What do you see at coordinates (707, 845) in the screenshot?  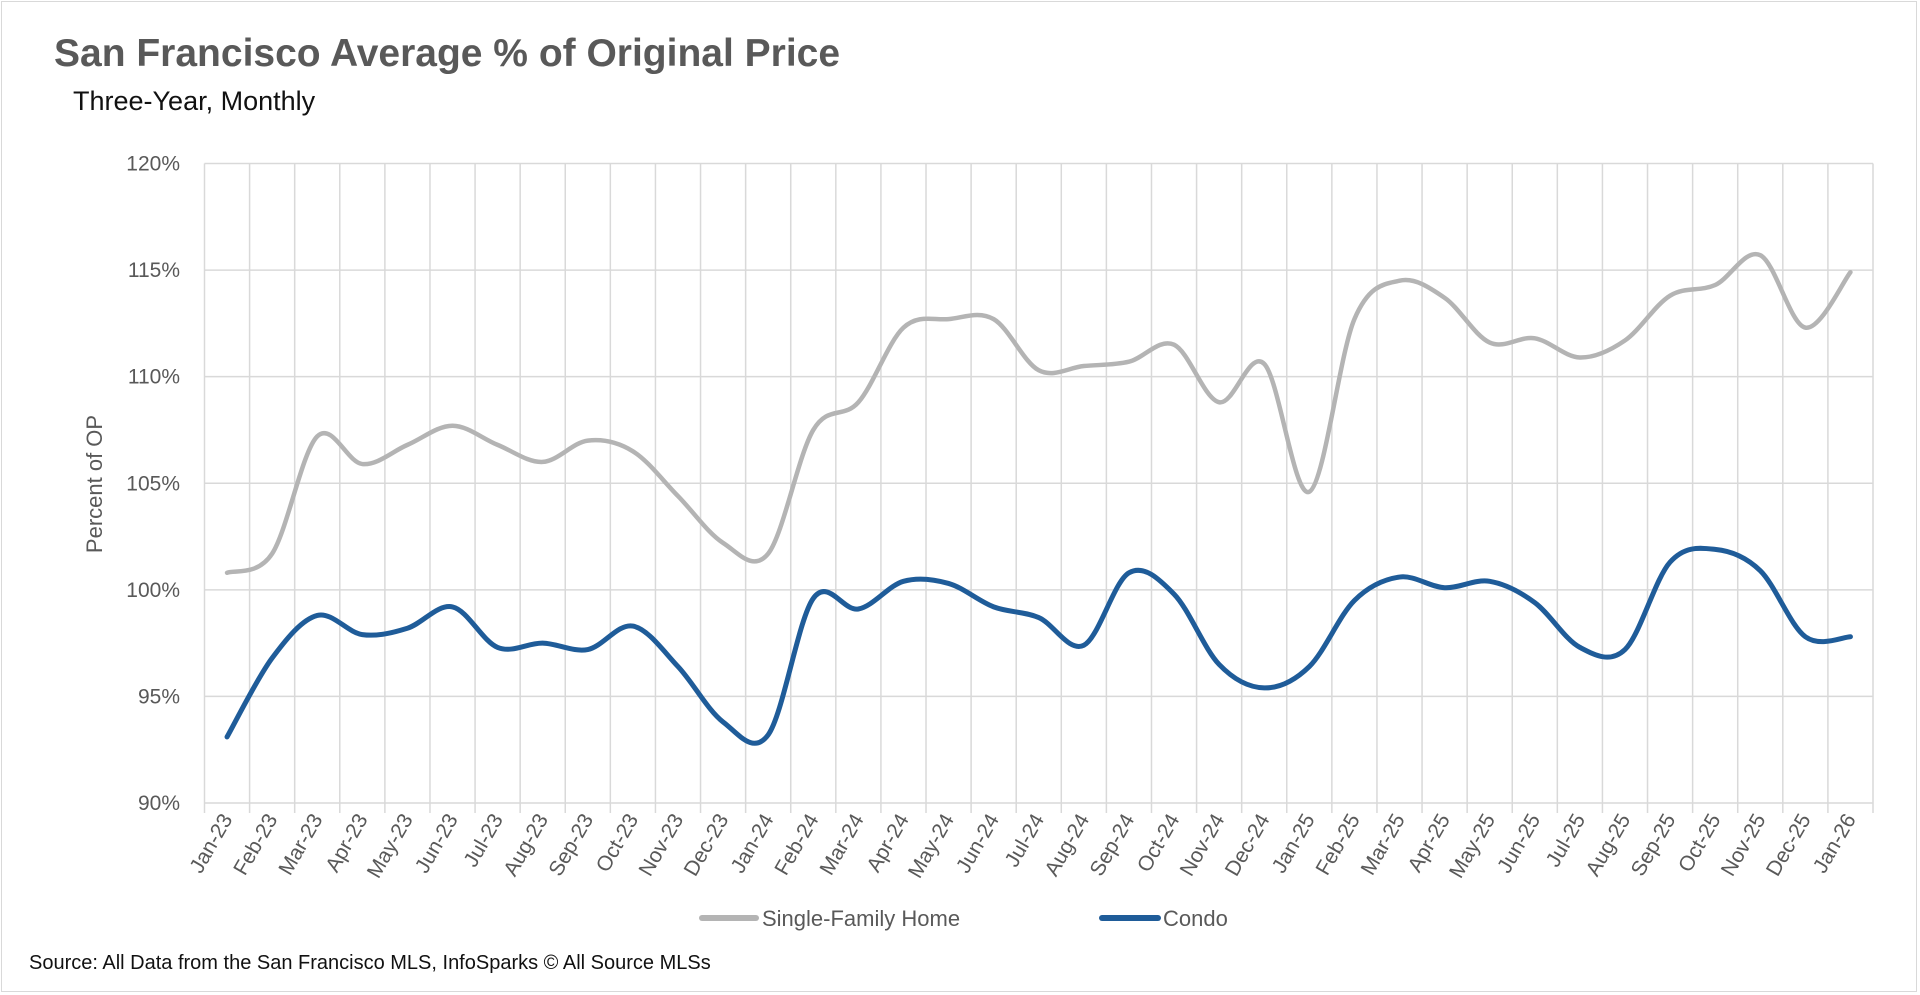 I see `x-tick-label: Dec-23` at bounding box center [707, 845].